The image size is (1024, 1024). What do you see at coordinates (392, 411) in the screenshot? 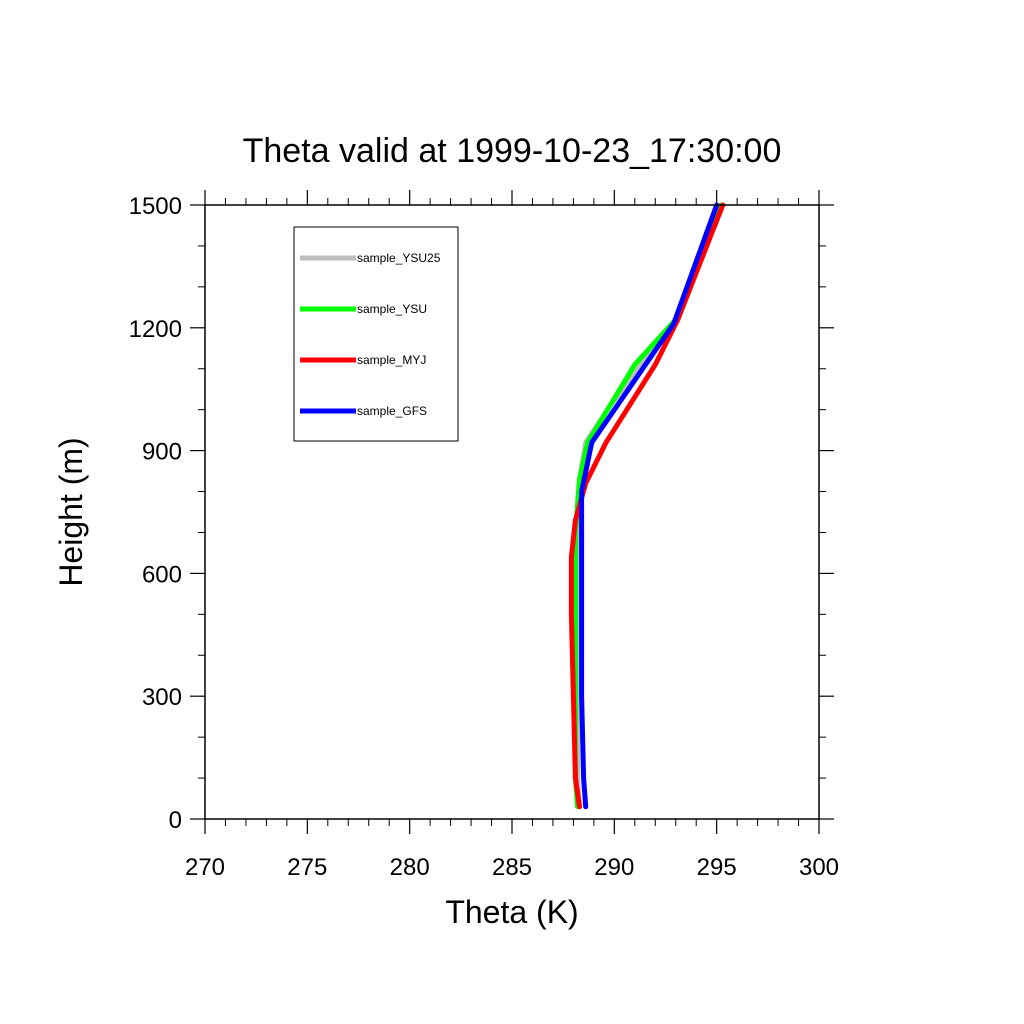
I see `legend-label-sample-gfs: sample_GFS` at bounding box center [392, 411].